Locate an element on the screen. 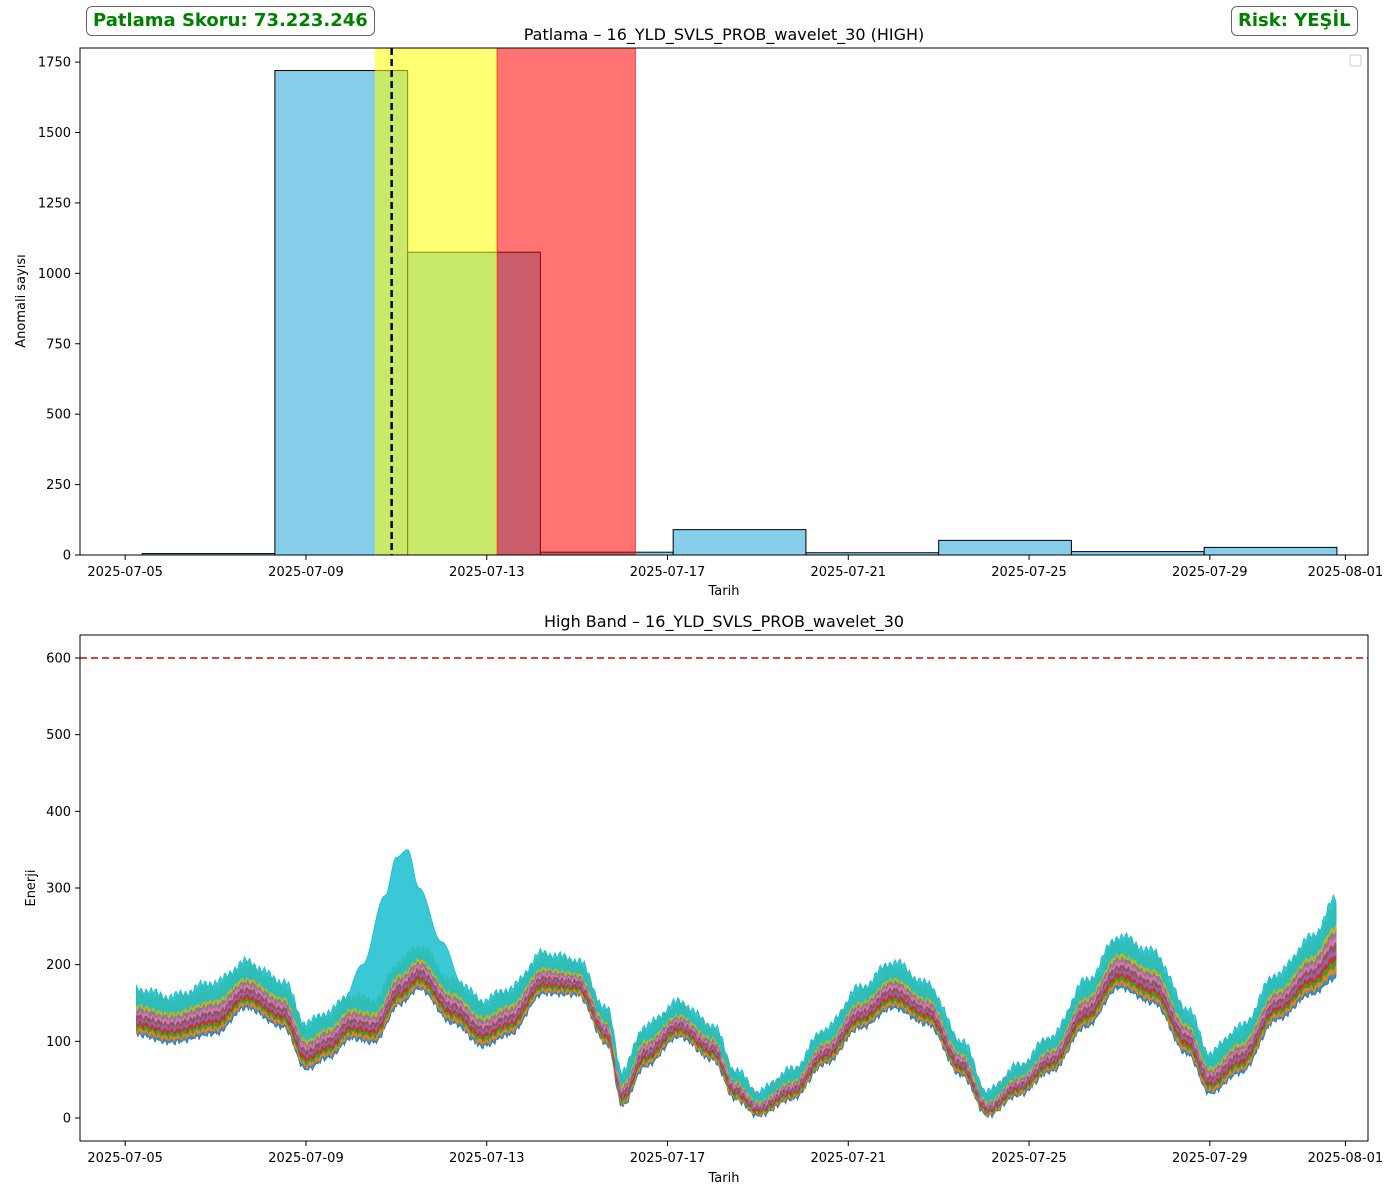  high-band-ylabel: Enerji is located at coordinates (31, 887).